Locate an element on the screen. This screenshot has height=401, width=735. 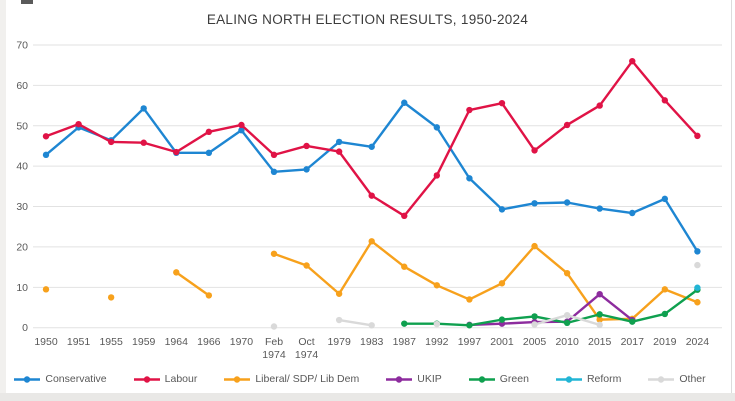
data-point-labour-1966 is located at coordinates (209, 132).